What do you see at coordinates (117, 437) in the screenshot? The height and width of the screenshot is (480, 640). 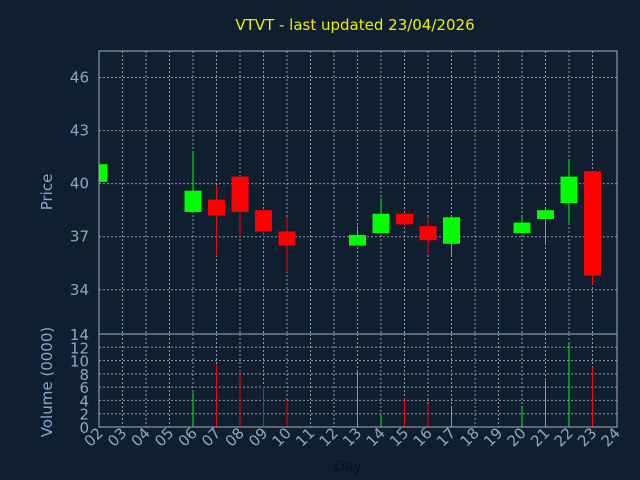 I see `x-tick-label: 03` at bounding box center [117, 437].